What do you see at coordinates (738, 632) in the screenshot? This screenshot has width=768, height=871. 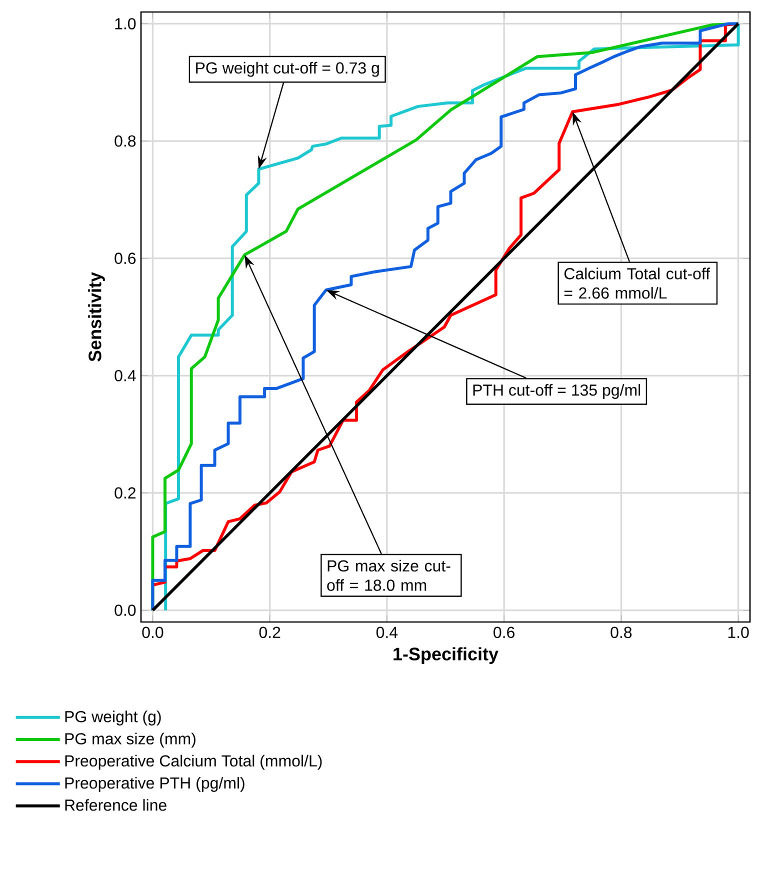 I see `x-tick-label: 1.0` at bounding box center [738, 632].